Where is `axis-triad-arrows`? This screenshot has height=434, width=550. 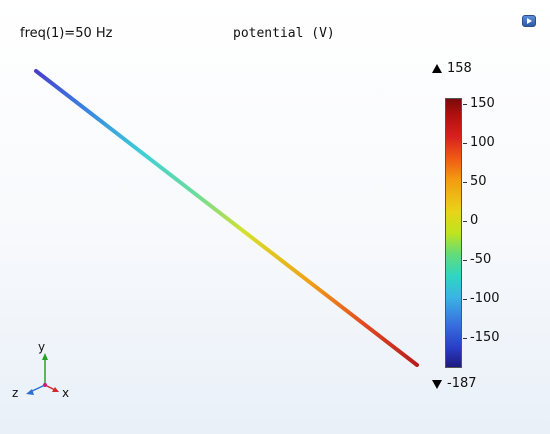
axis-triad-arrows is located at coordinates (42, 374).